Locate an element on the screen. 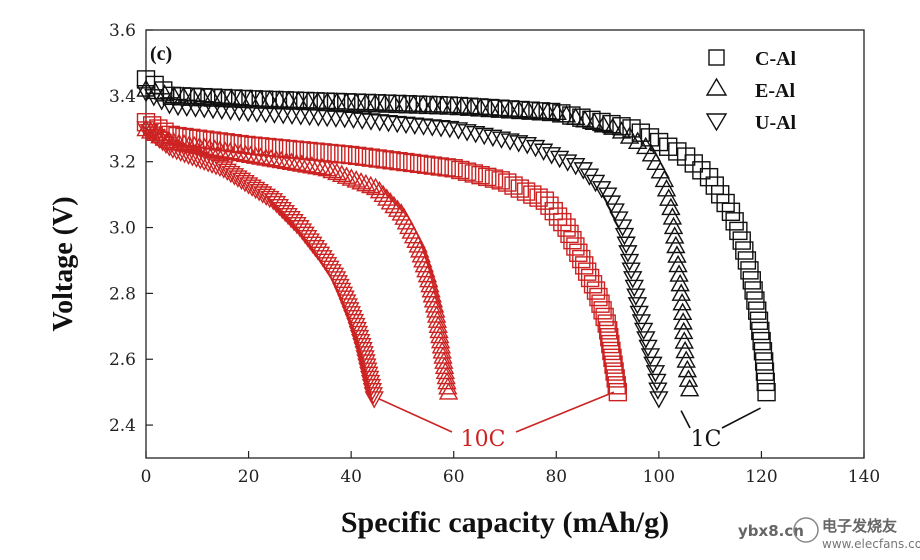 The width and height of the screenshot is (920, 560). watermark: ybx8.cn 电子发烧友 www.elecfans.com is located at coordinates (829, 534).